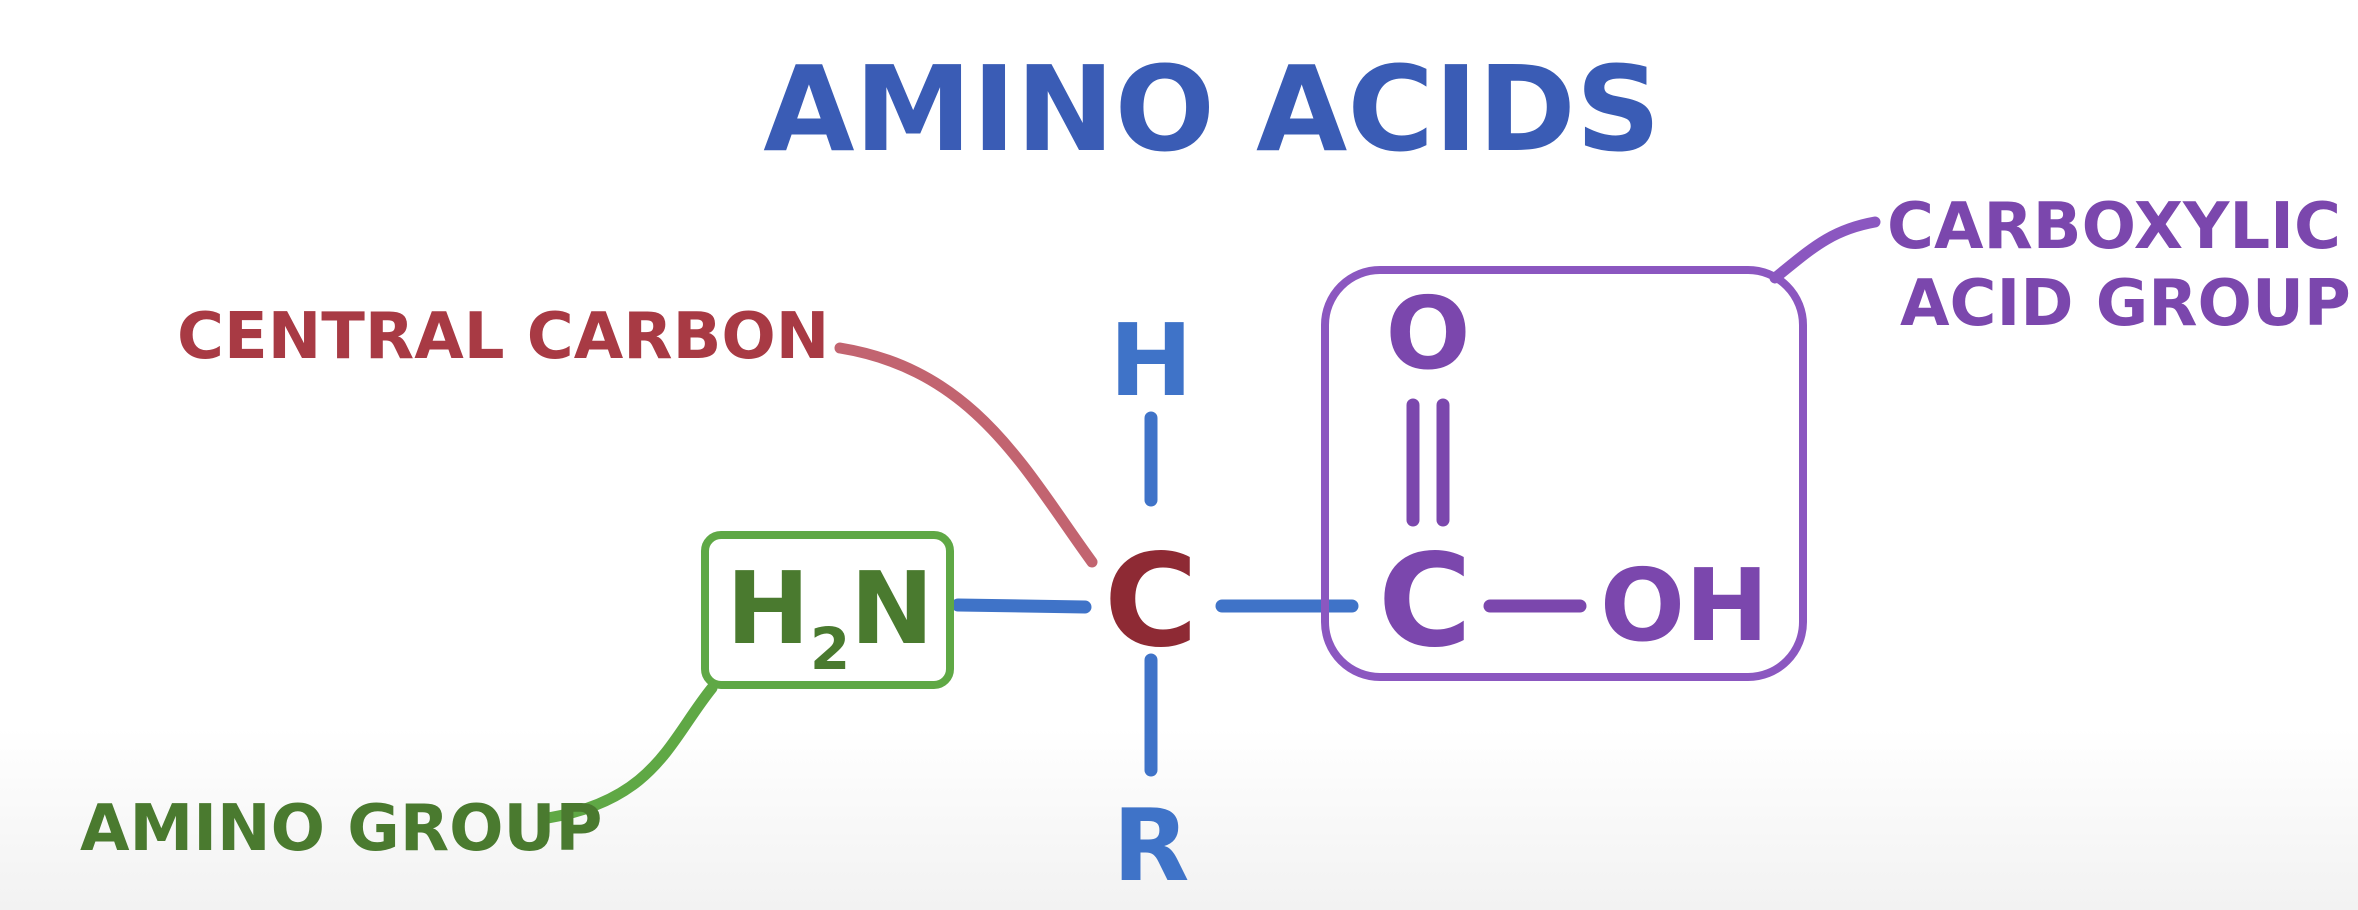  I want to click on hydroxyl-group: OH, so click(1684, 605).